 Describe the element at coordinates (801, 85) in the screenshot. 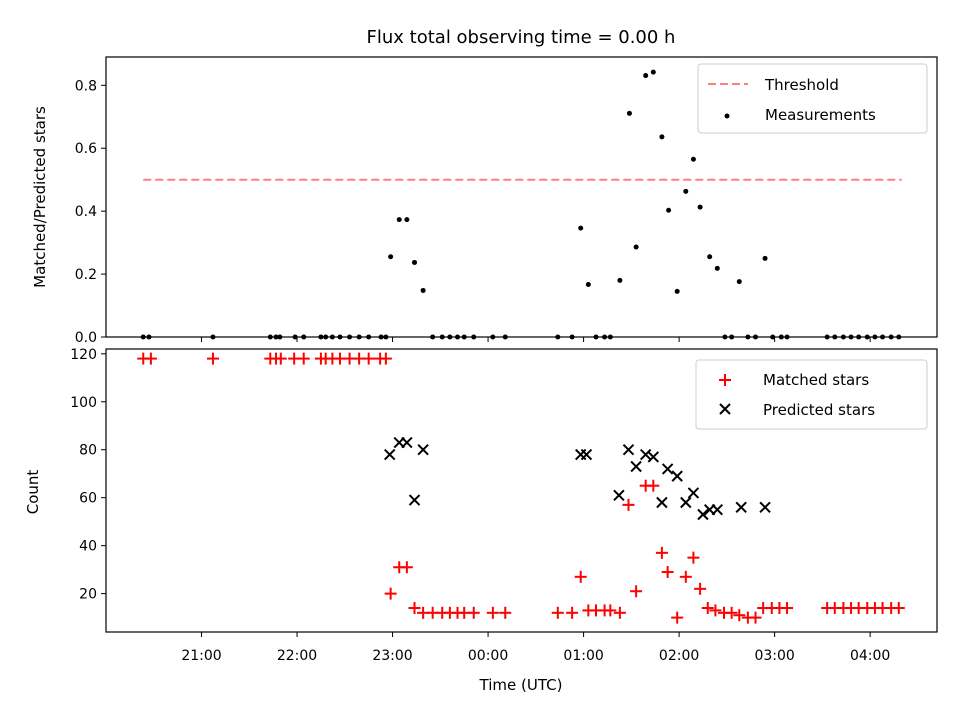

I see `legend-threshold-label: Threshold` at that location.